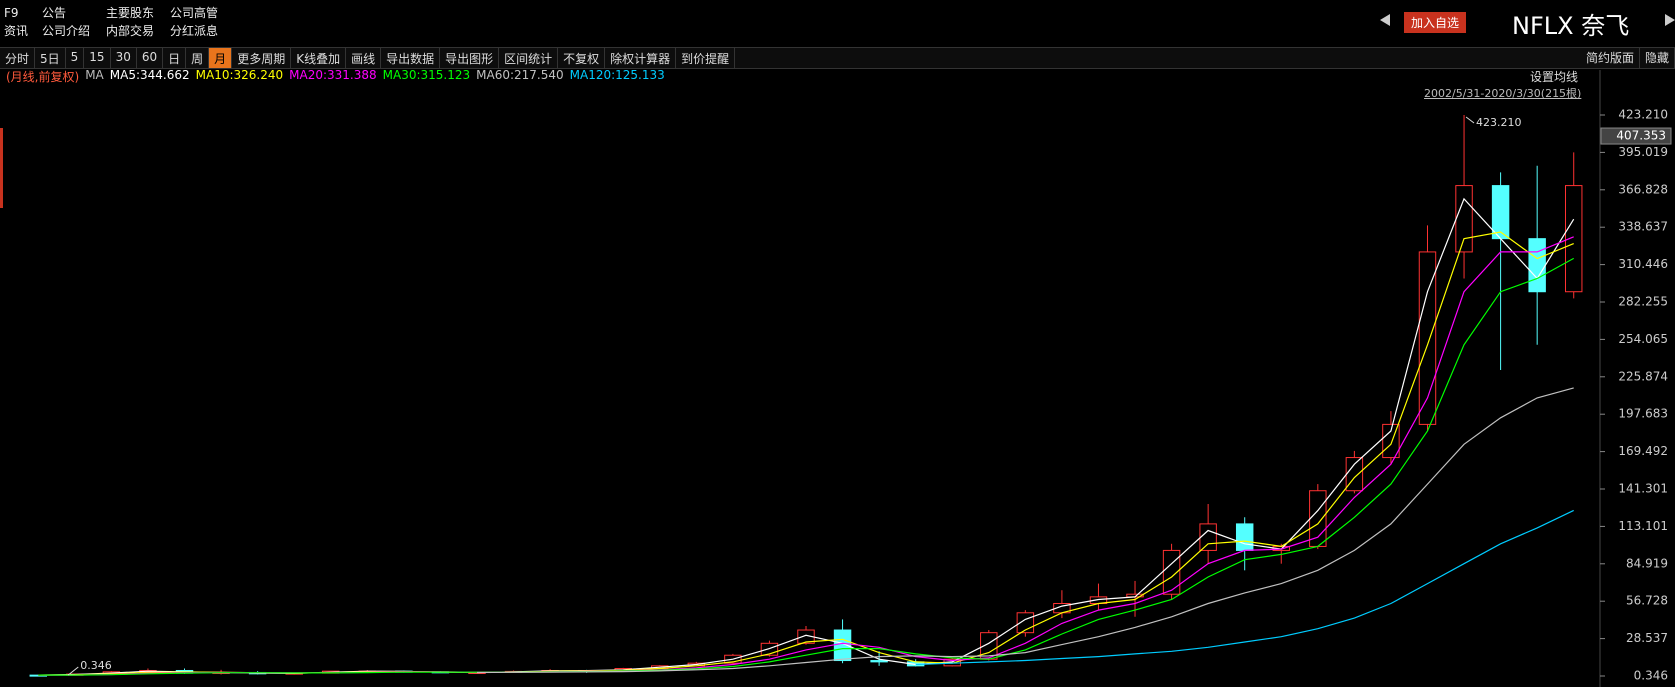 The image size is (1675, 687). I want to click on toolbar-button: 15, so click(97, 58).